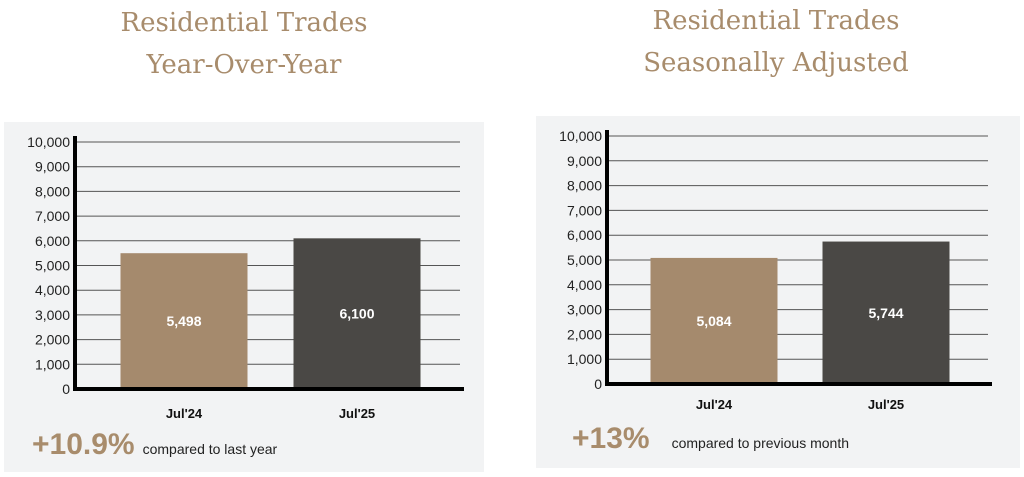  I want to click on bar-value-label: 5,498, so click(183, 321).